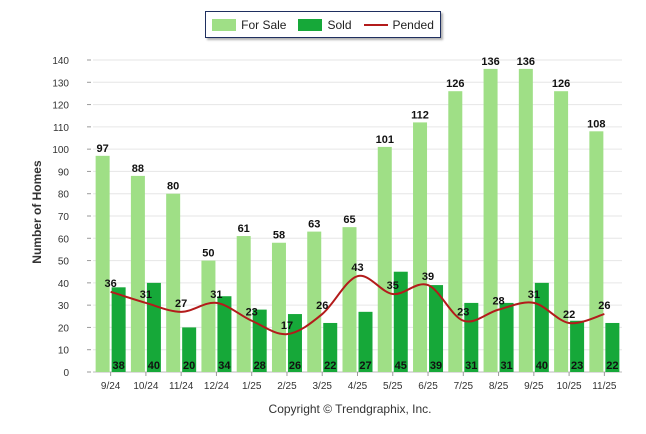  I want to click on y-tick-label: 130, so click(60, 83).